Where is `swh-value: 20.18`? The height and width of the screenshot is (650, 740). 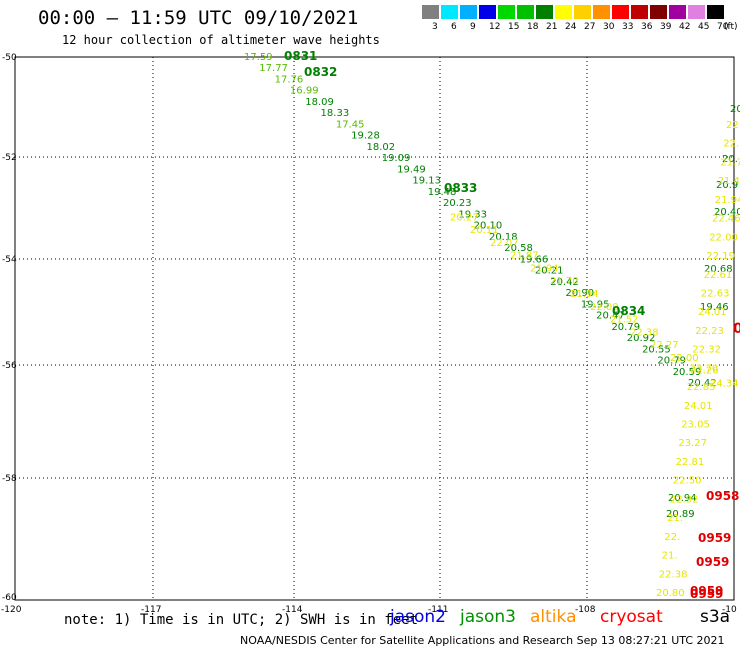
swh-value: 20.18 is located at coordinates (503, 237).